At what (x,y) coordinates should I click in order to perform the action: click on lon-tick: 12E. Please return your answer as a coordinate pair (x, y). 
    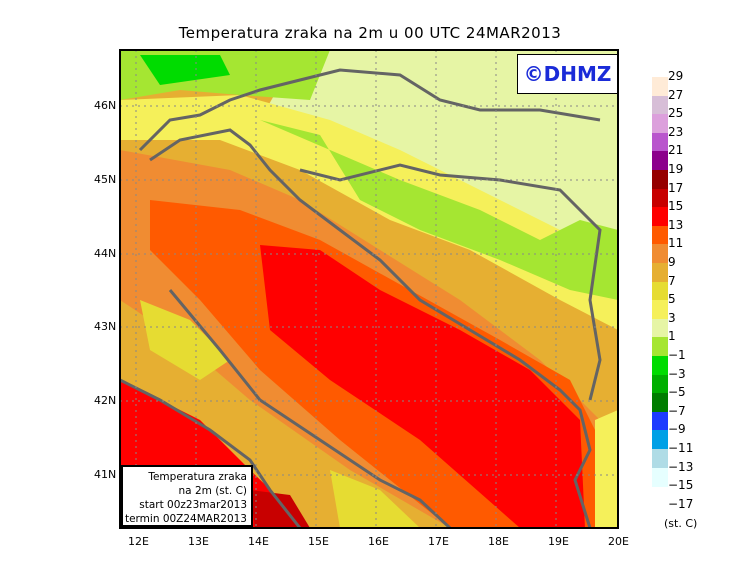
    Looking at the image, I should click on (138, 541).